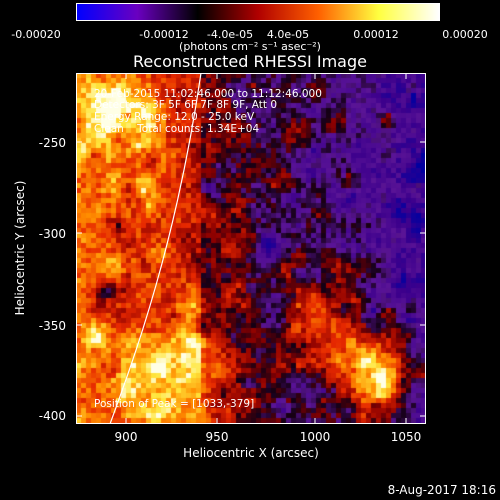 This screenshot has height=500, width=500. I want to click on footer-timestamp: 8-Aug-2017 18:16, so click(441, 490).